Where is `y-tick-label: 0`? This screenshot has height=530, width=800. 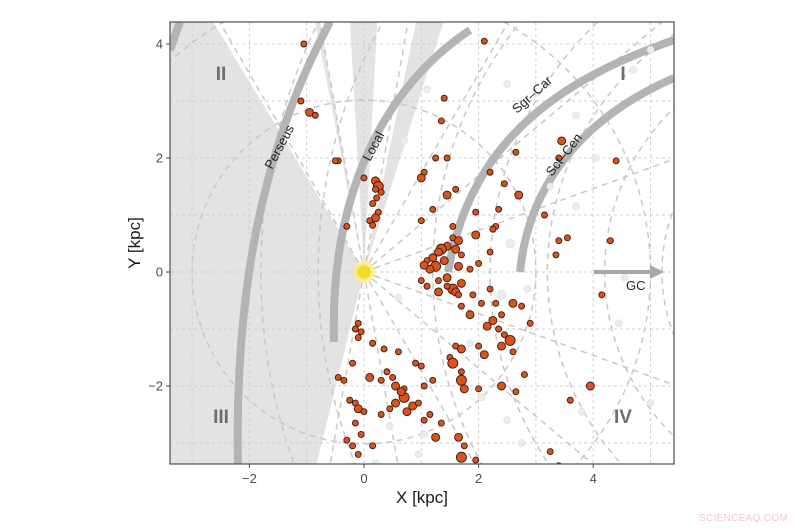
y-tick-label: 0 is located at coordinates (159, 272).